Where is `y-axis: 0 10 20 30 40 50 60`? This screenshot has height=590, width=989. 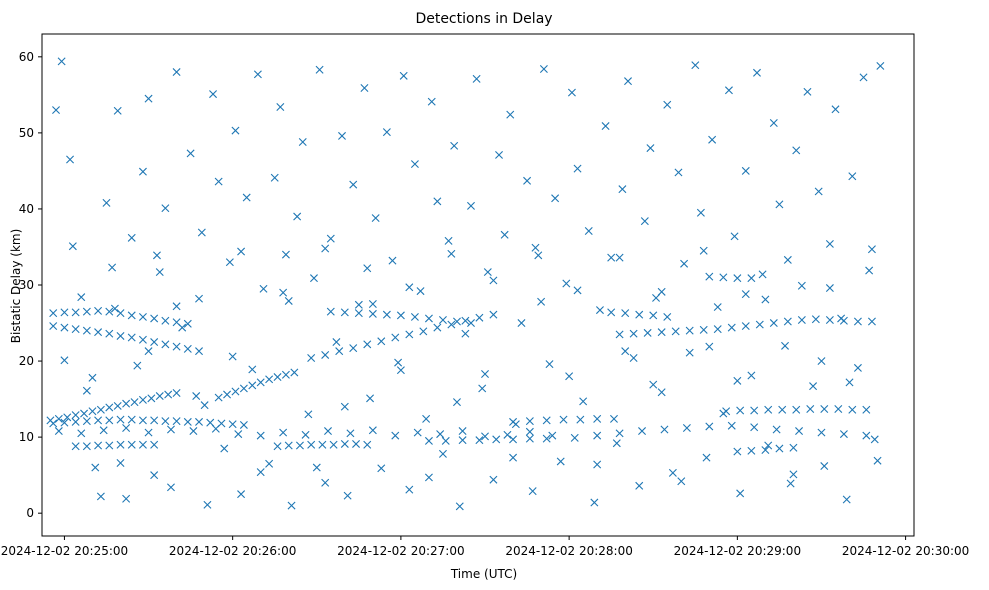
y-axis: 0 10 20 30 40 50 60 is located at coordinates (30, 285).